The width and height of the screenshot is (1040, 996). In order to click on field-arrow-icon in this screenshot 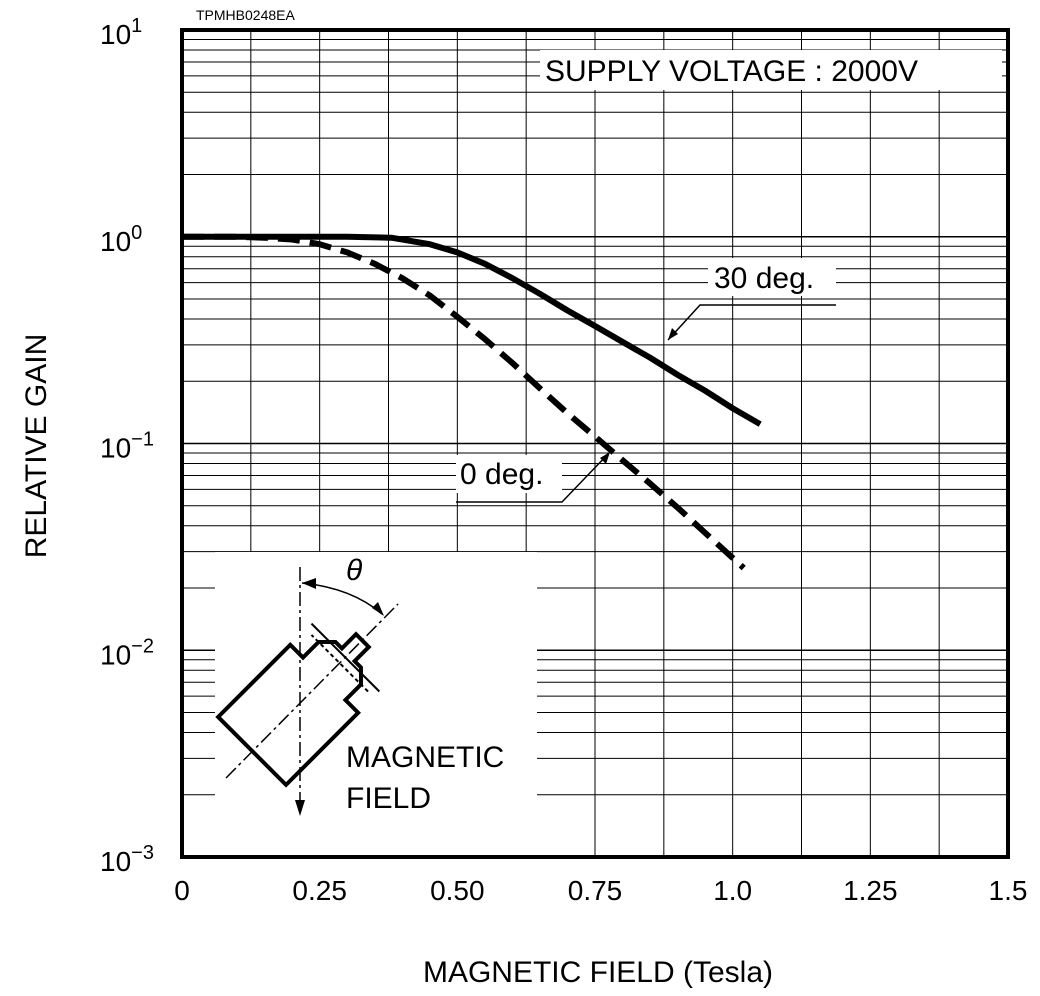, I will do `click(300, 808)`.